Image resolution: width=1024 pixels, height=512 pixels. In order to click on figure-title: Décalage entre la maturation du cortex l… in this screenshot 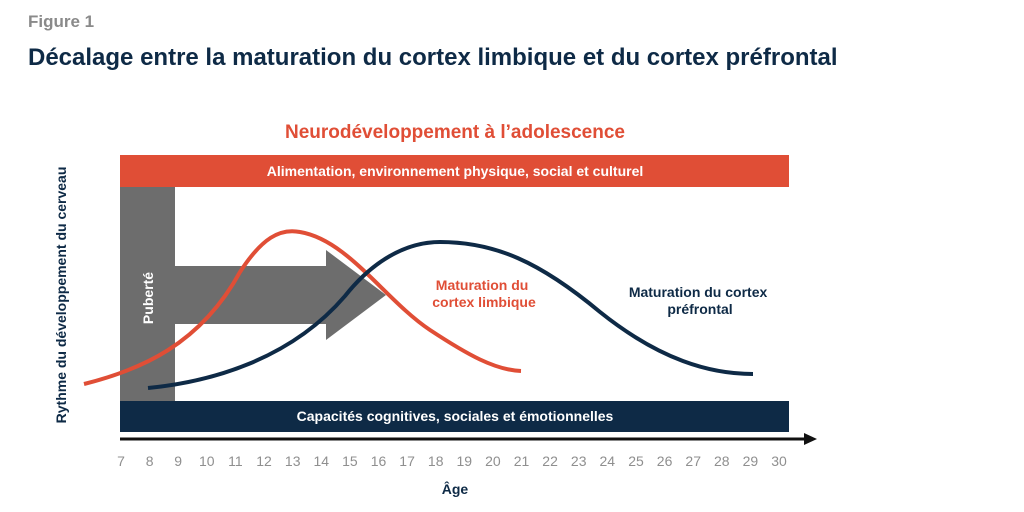, I will do `click(433, 57)`.